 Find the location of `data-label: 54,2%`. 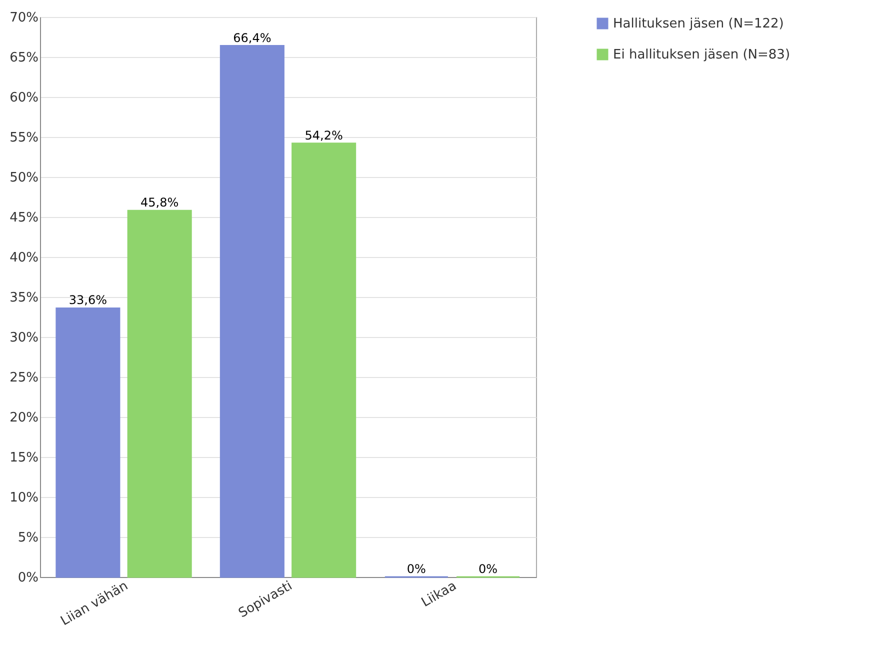

data-label: 54,2% is located at coordinates (323, 135).